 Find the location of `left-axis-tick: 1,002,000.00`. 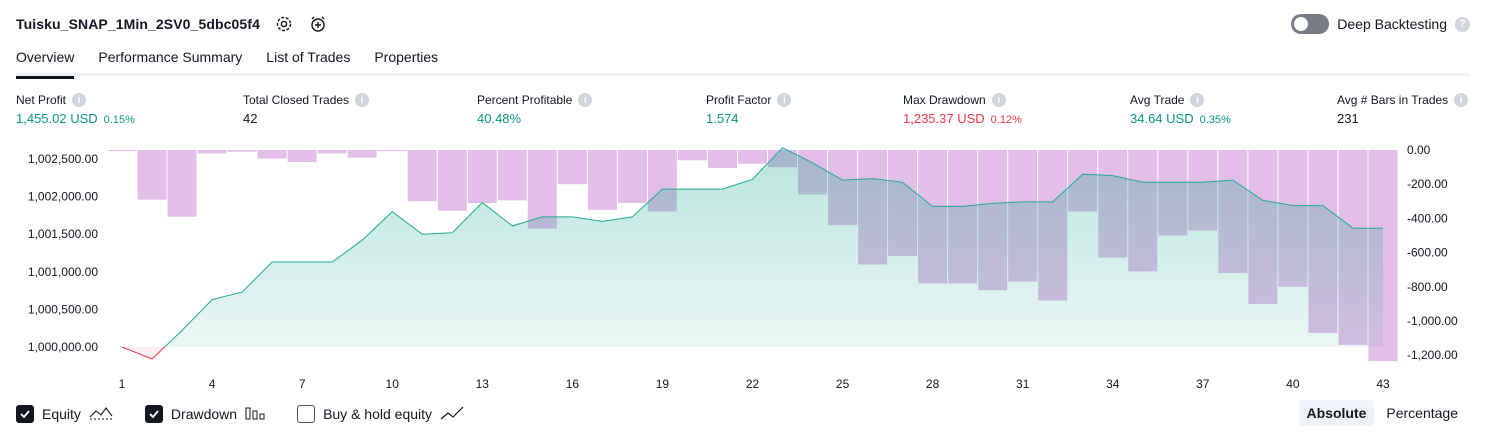

left-axis-tick: 1,002,000.00 is located at coordinates (63, 197).